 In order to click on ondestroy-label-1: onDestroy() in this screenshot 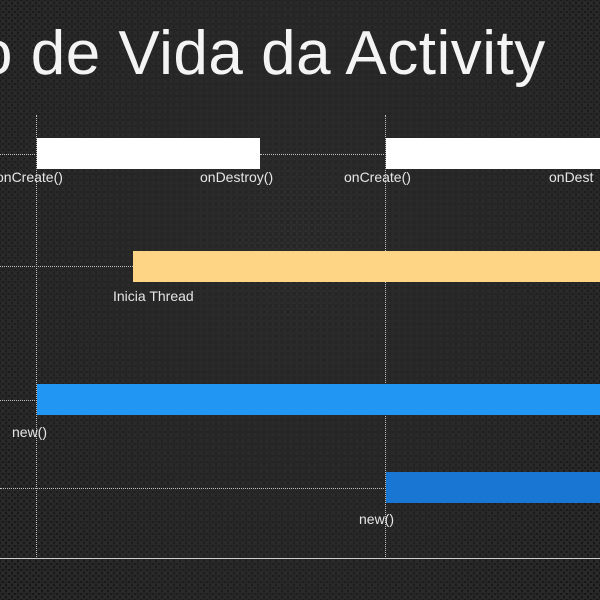, I will do `click(237, 177)`.